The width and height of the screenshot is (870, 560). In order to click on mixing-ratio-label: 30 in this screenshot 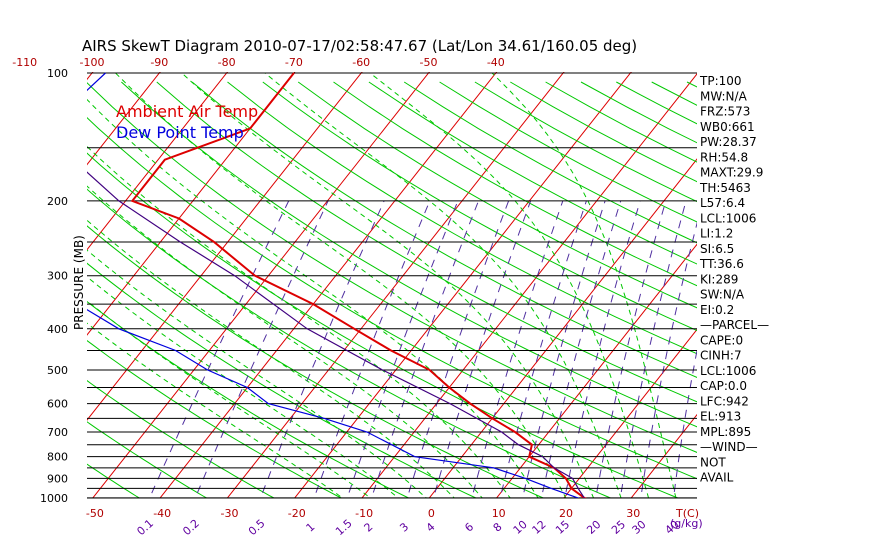, I will do `click(639, 527)`.